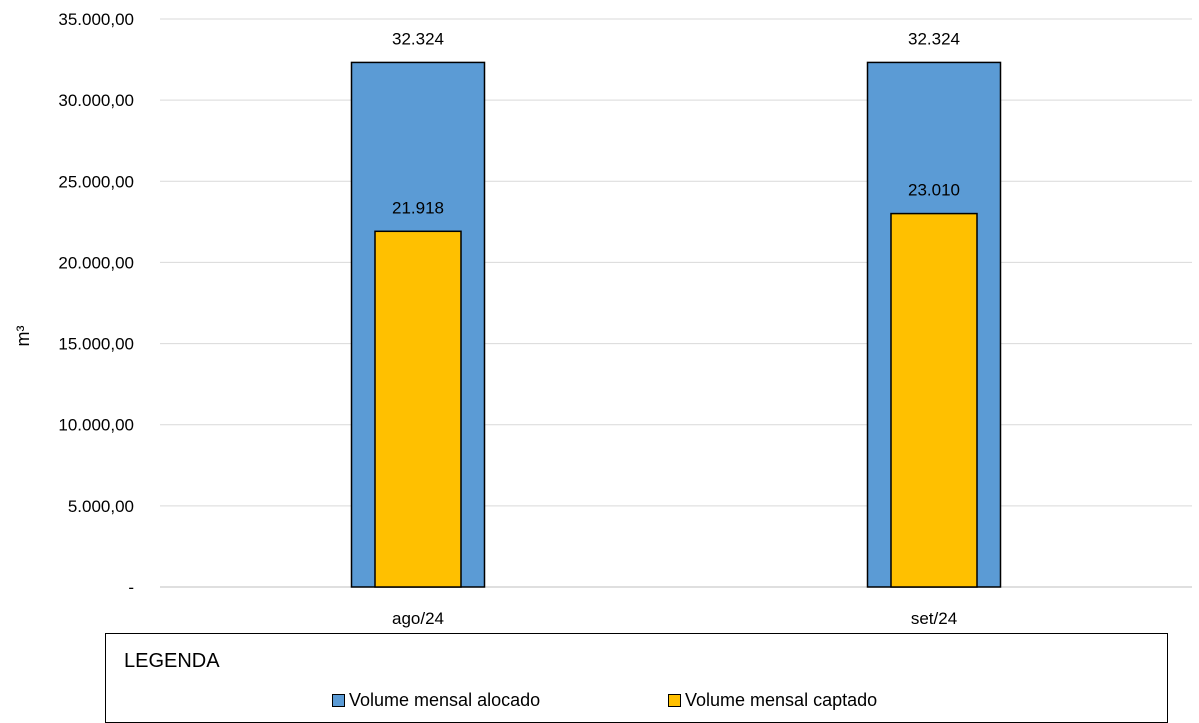 Image resolution: width=1199 pixels, height=723 pixels. I want to click on x-tick-label: set/24, so click(934, 618).